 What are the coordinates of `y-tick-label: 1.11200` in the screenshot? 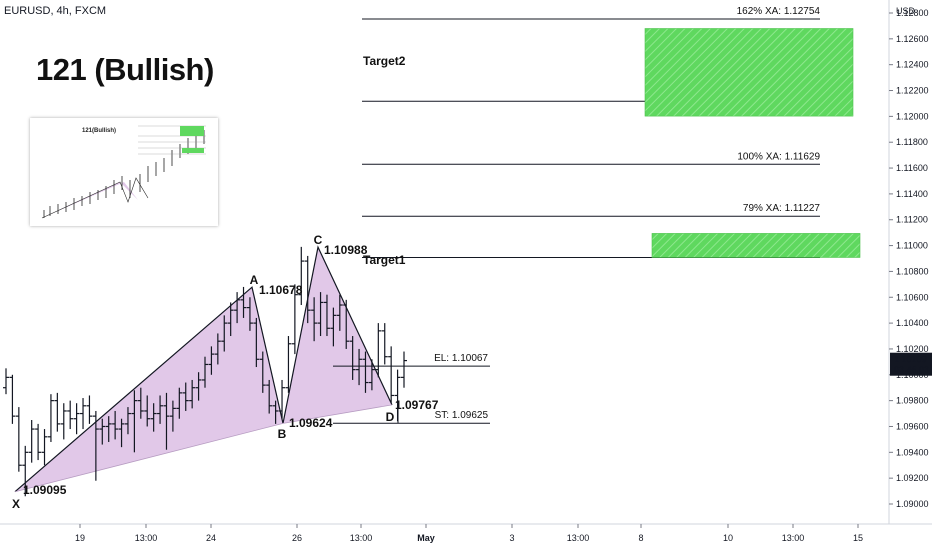 It's located at (912, 220).